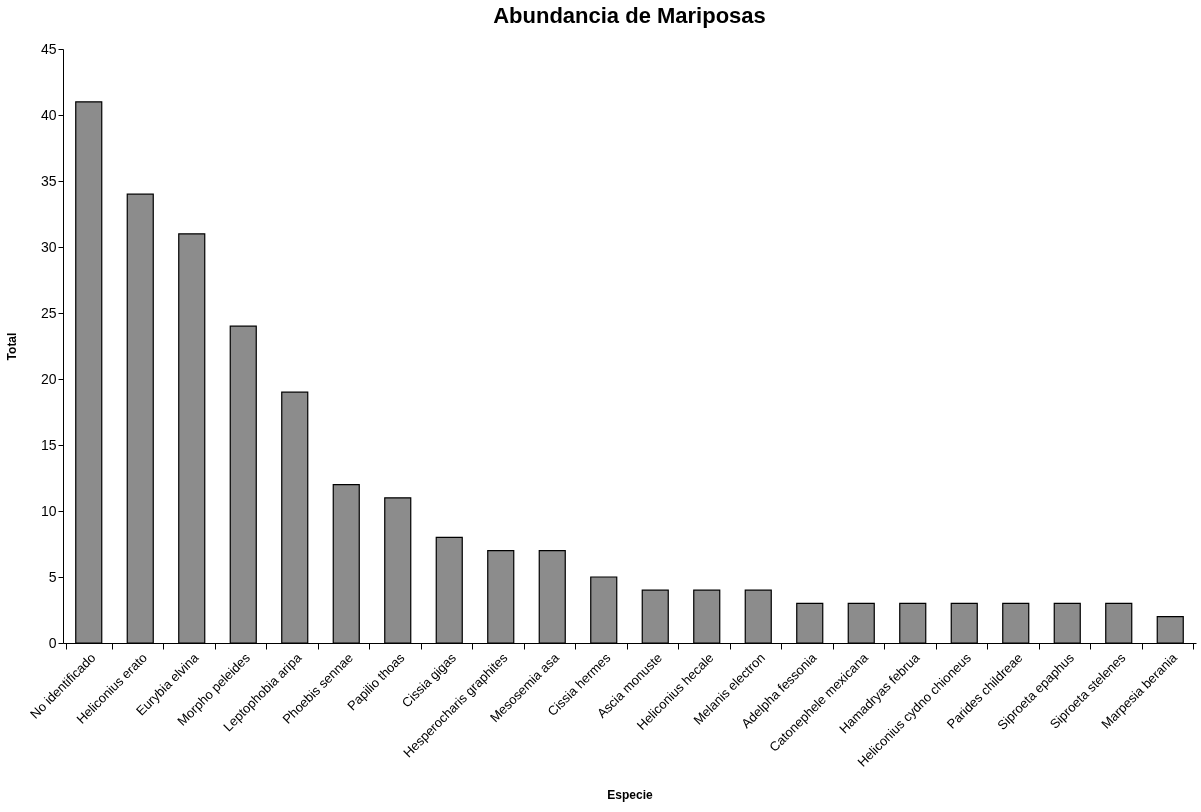 This screenshot has height=812, width=1201. What do you see at coordinates (629, 15) in the screenshot?
I see `chart-title: Abundancia de Mariposas` at bounding box center [629, 15].